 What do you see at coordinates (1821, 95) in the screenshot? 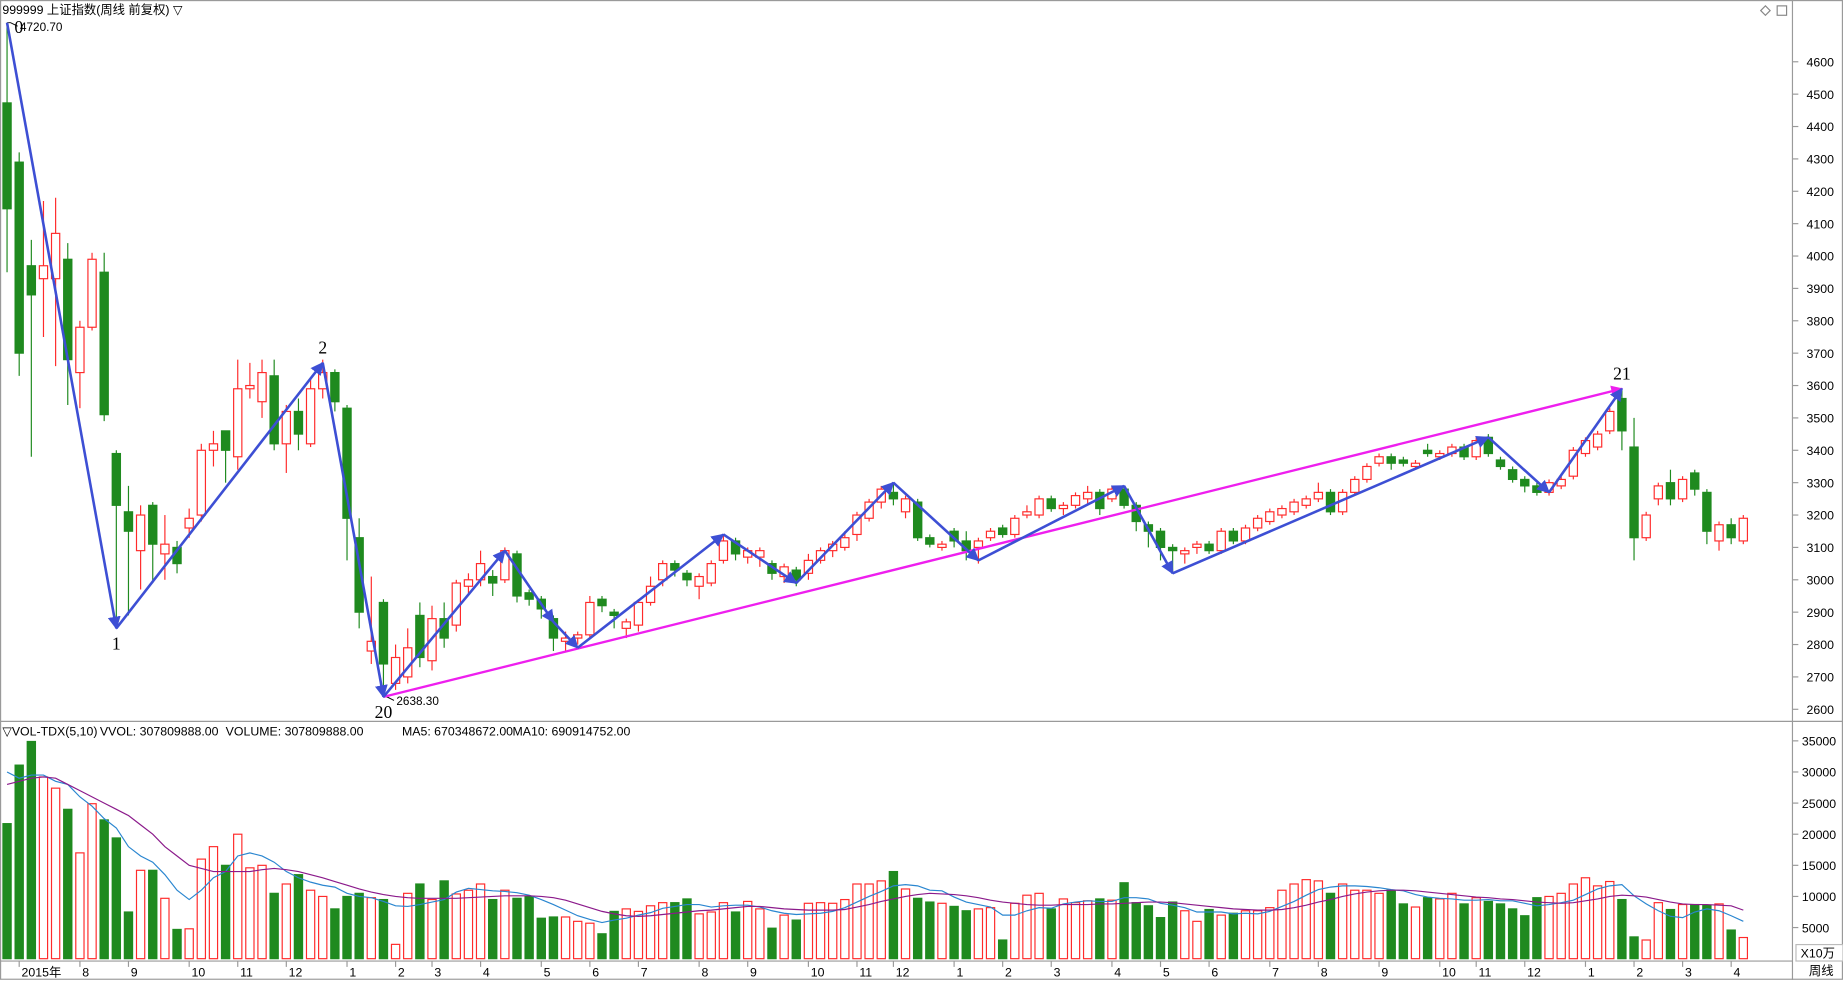
I see `y-tick-label: 4500` at bounding box center [1821, 95].